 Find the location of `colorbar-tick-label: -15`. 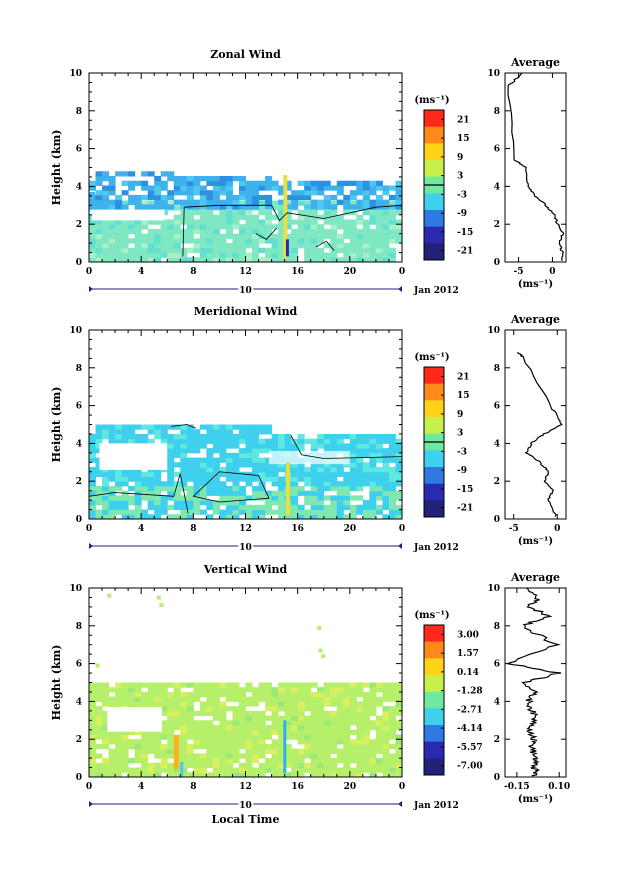

colorbar-tick-label: -15 is located at coordinates (465, 233).